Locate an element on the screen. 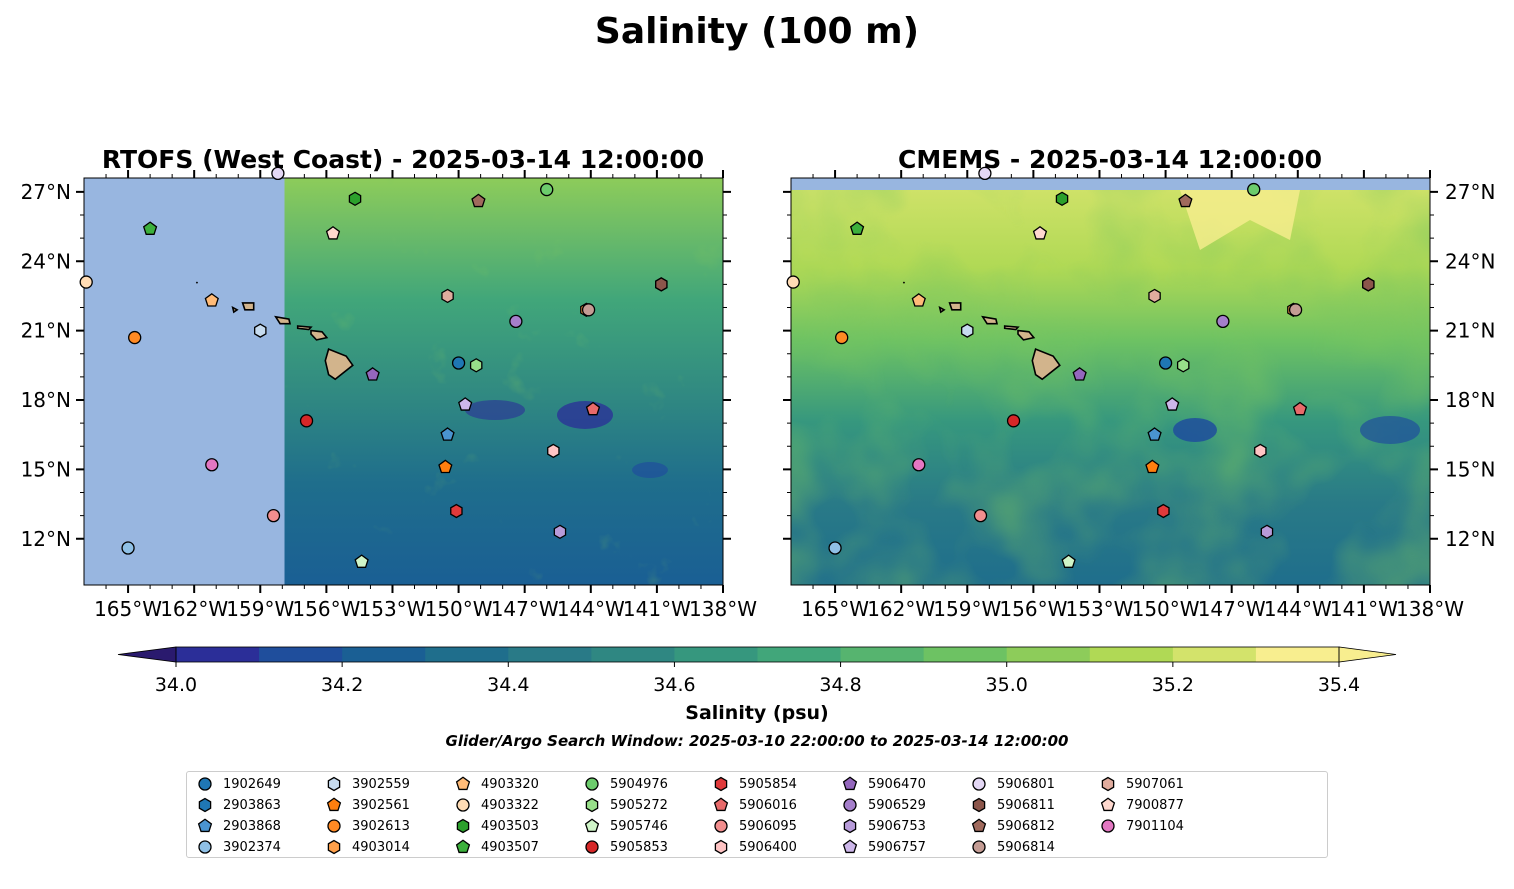 The width and height of the screenshot is (1514, 889). hawaiian-islands-rtofs is located at coordinates (274, 331).